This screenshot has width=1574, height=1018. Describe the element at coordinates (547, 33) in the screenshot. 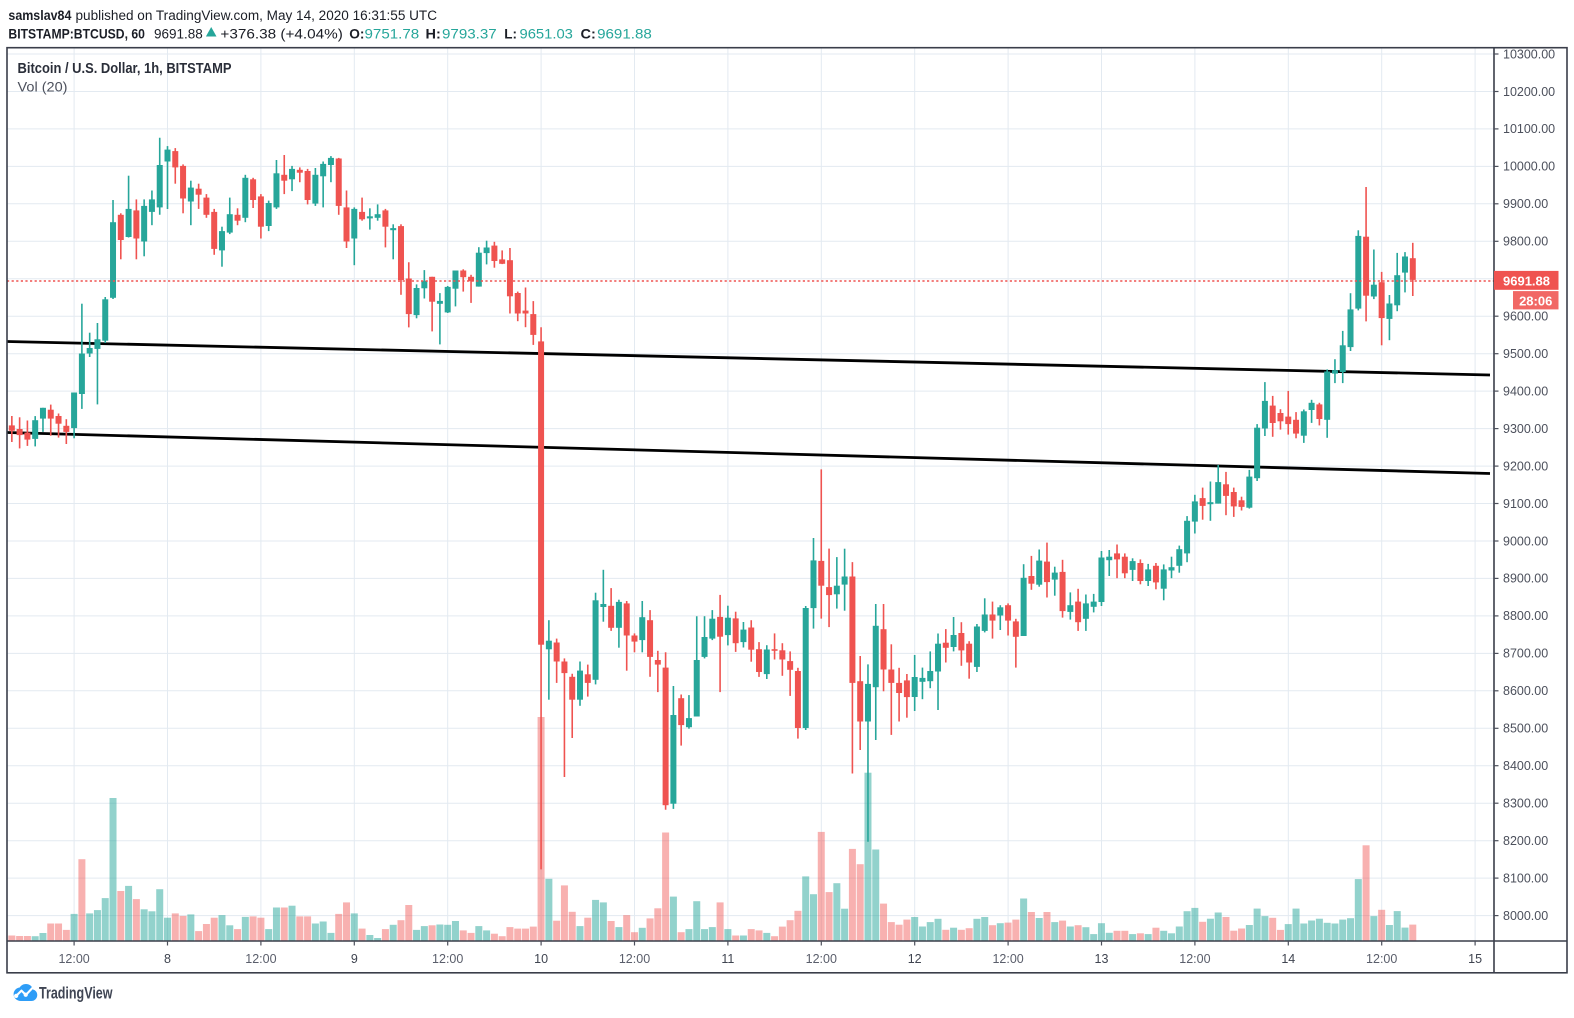

I see `svg-text: 9651.03` at that location.